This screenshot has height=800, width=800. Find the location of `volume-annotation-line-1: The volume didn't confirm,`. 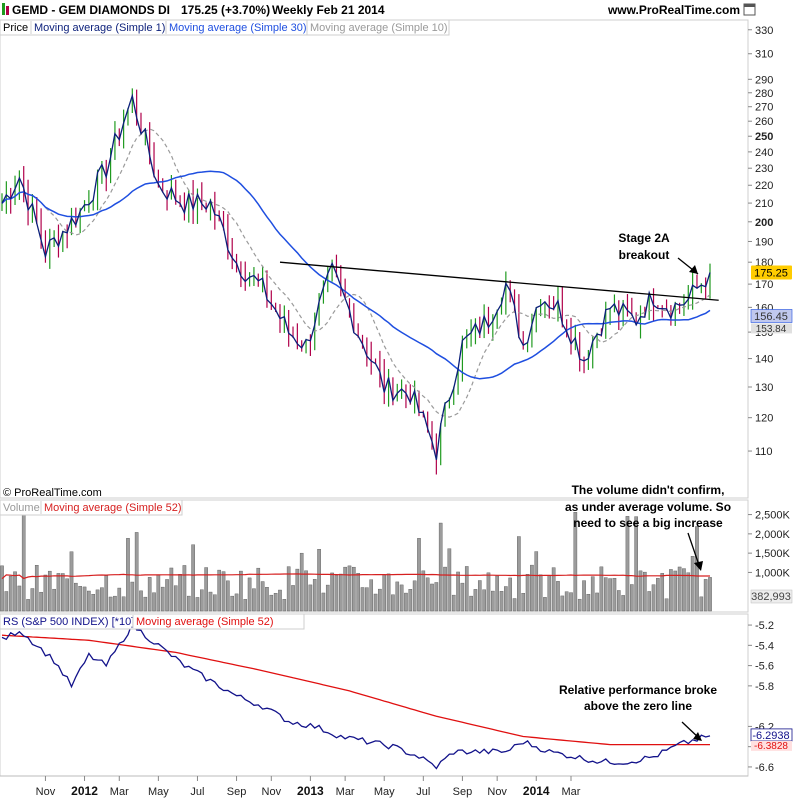

volume-annotation-line-1: The volume didn't confirm, is located at coordinates (648, 490).